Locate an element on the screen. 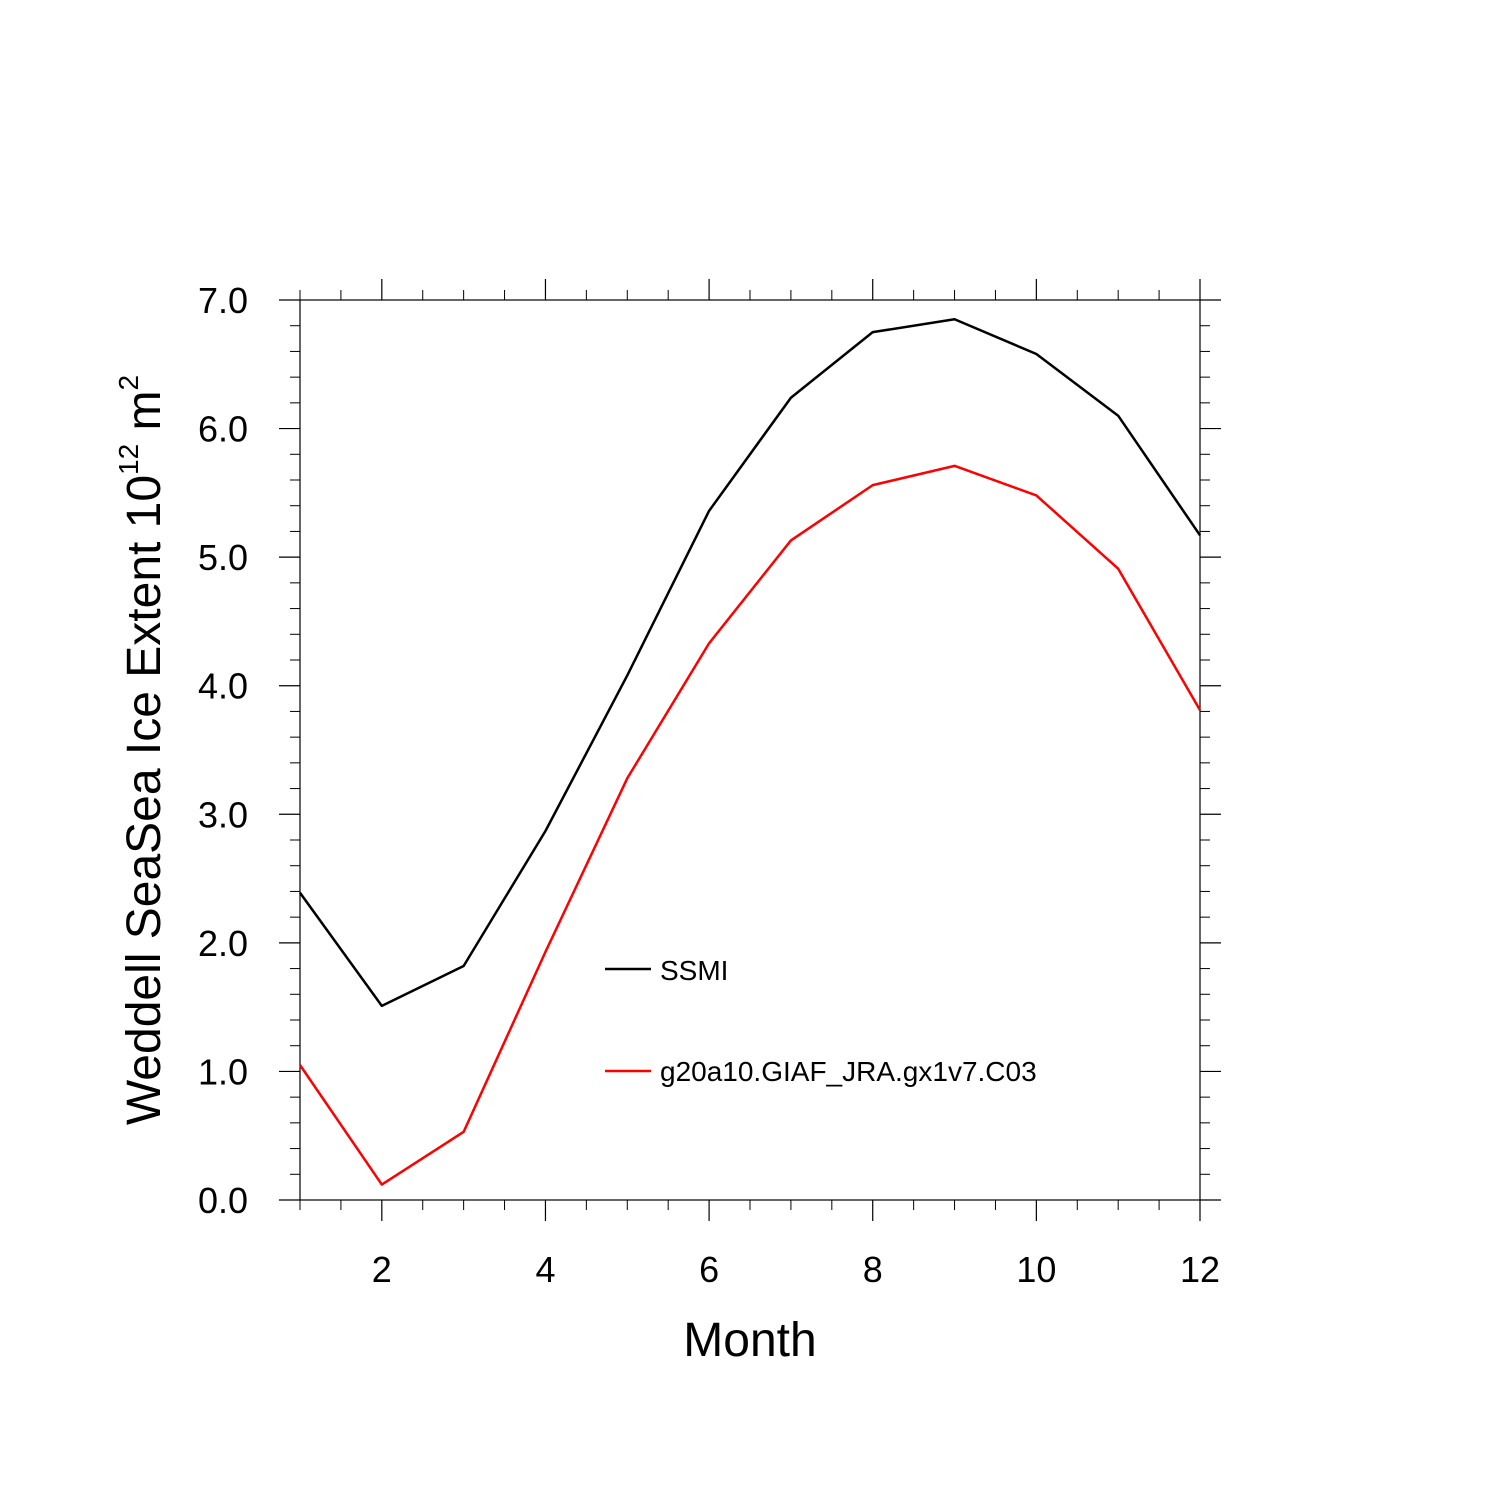 This screenshot has height=1500, width=1500. y-axis-title-exponent: 12 is located at coordinates (128, 459).